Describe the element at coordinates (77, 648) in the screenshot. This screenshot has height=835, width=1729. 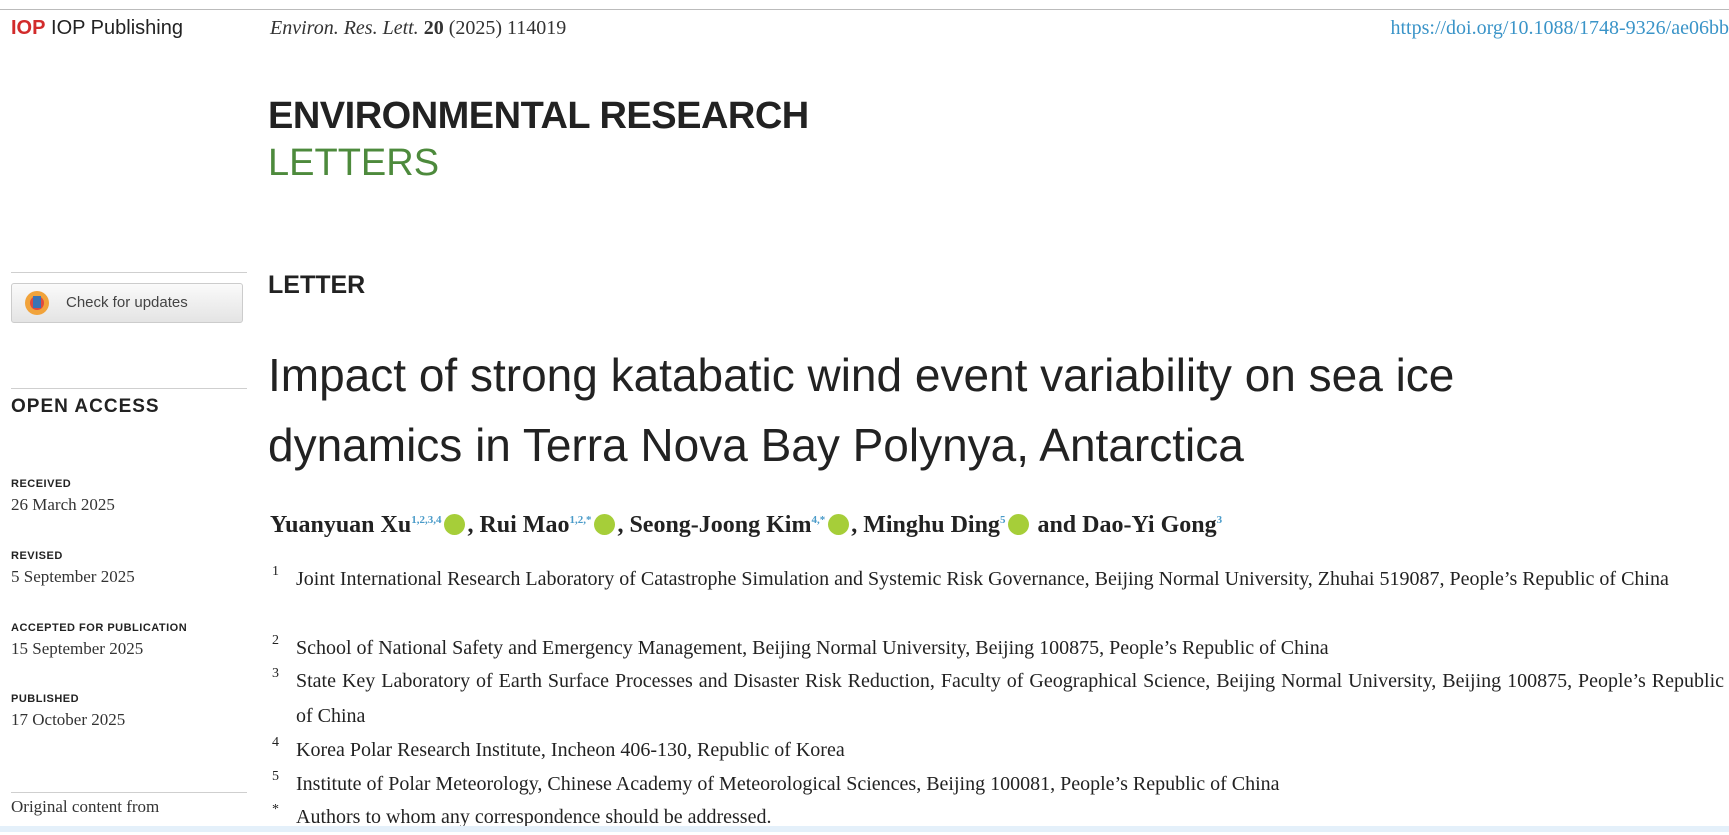
I see `date-value: 15 September 2025` at that location.